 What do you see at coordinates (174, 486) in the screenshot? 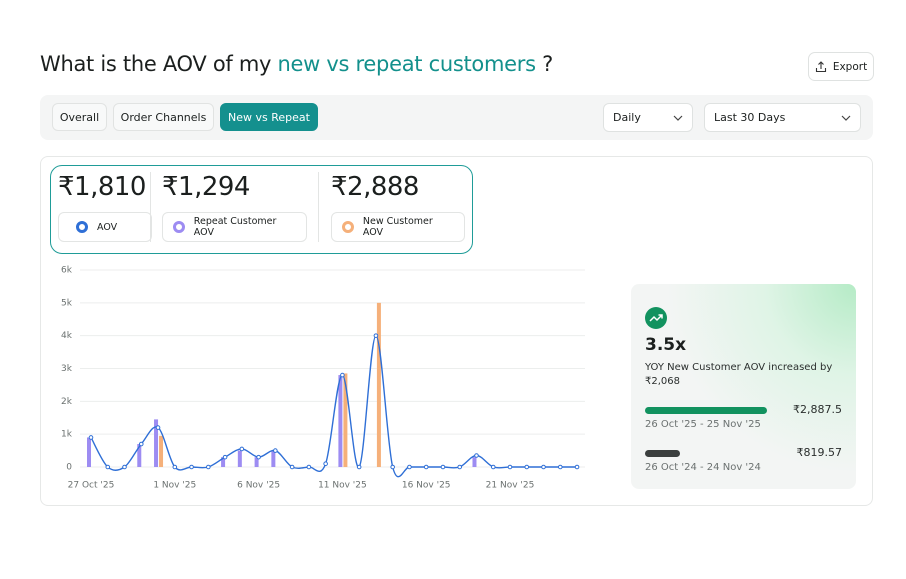
I see `x-tick-label: 1 Nov '25` at bounding box center [174, 486].